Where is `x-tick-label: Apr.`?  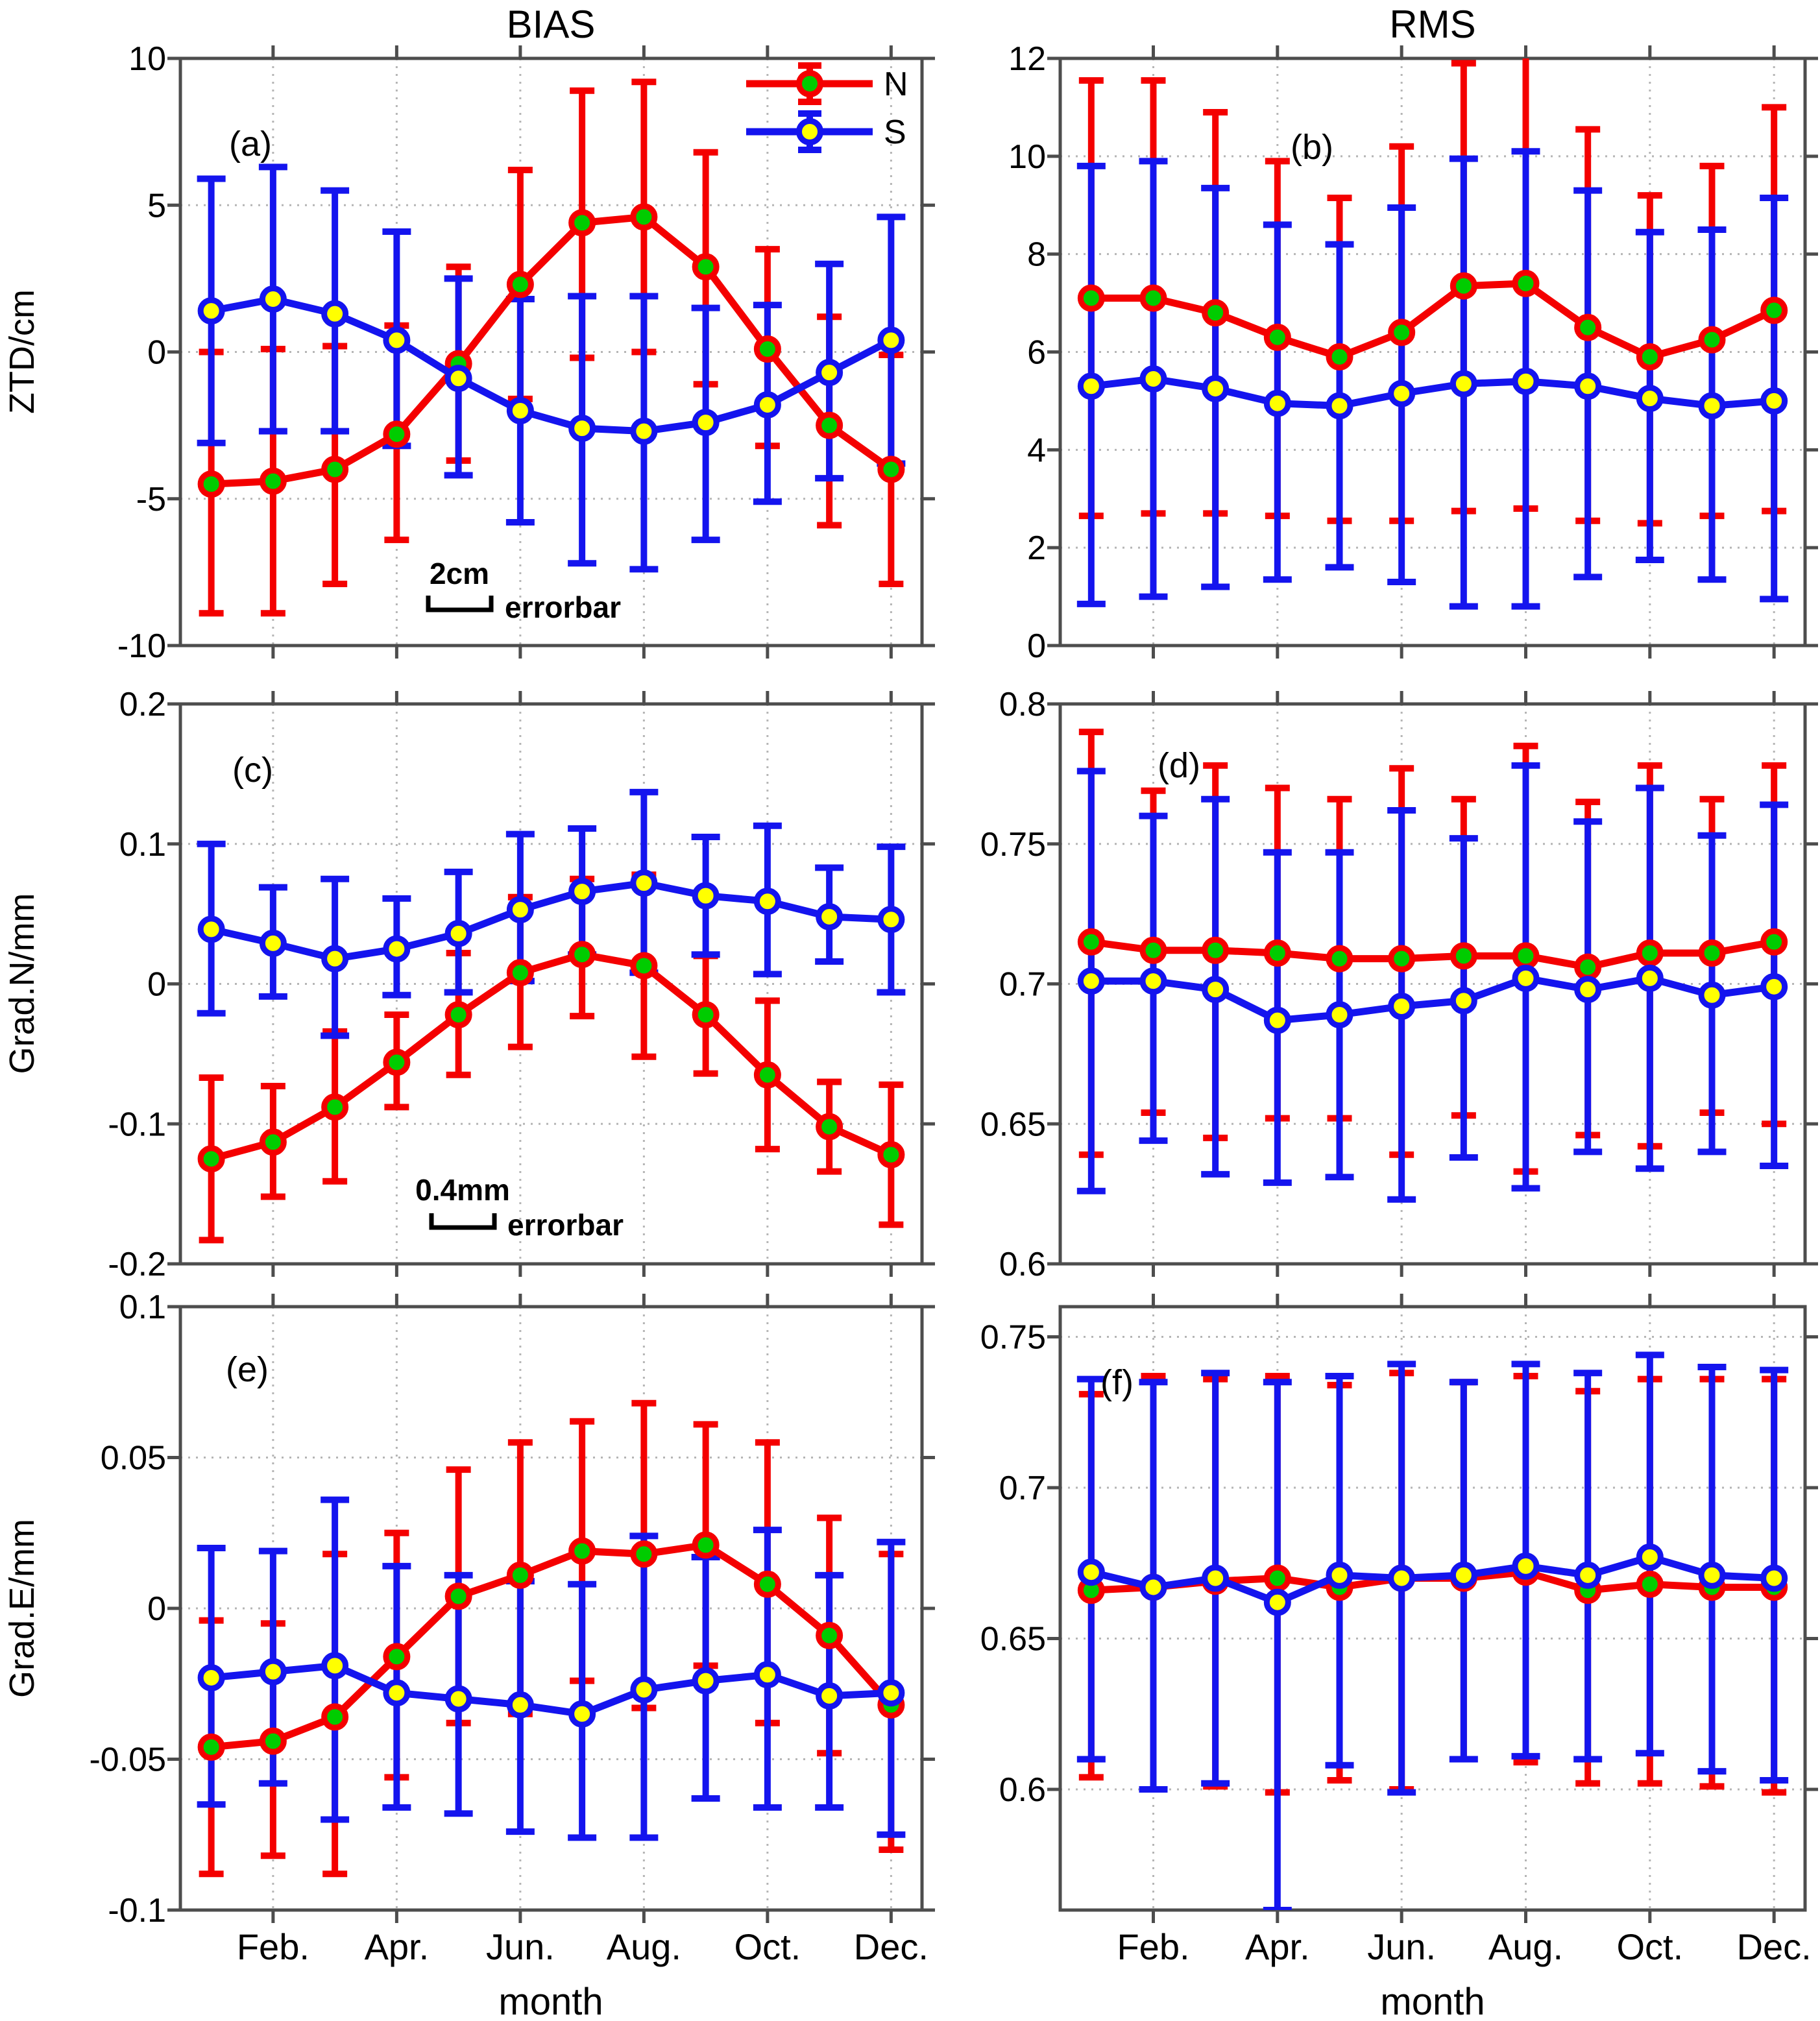
x-tick-label: Apr. is located at coordinates (1277, 1946).